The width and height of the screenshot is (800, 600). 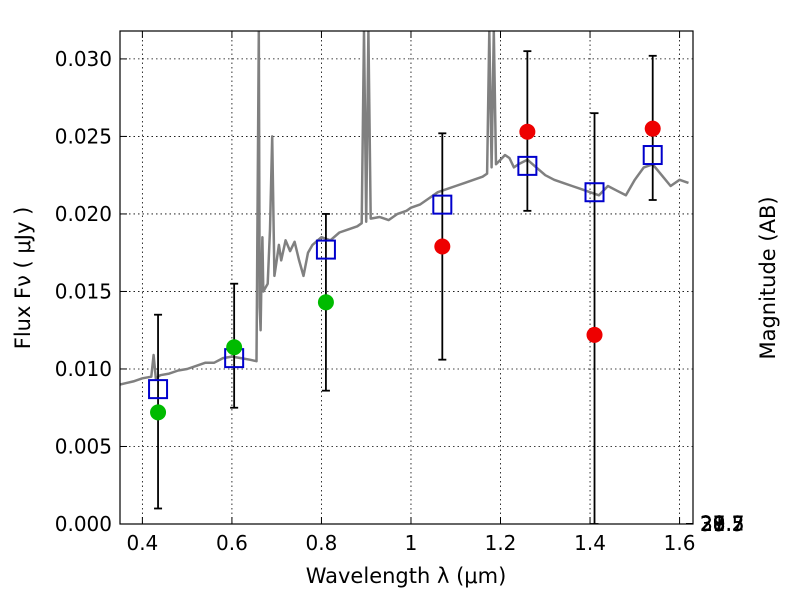 I want to click on x-tick-label: 1, so click(x=411, y=543).